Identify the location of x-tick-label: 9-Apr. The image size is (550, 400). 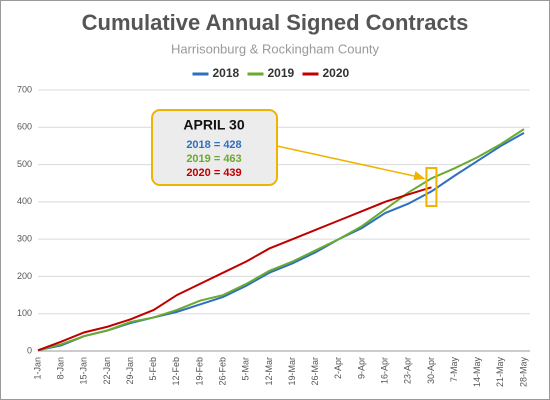
(361, 368).